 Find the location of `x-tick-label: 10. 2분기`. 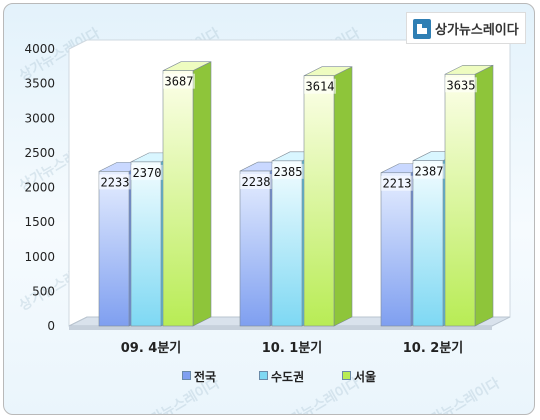

x-tick-label: 10. 2분기 is located at coordinates (433, 348).